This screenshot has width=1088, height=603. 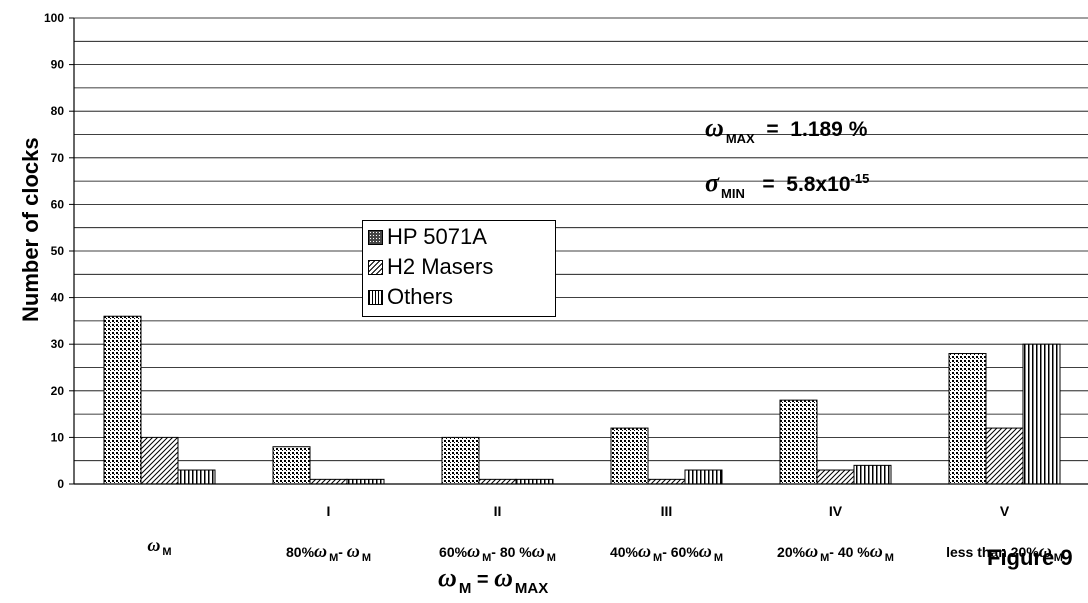 I want to click on figure-label: Figure 9, so click(x=1030, y=557).